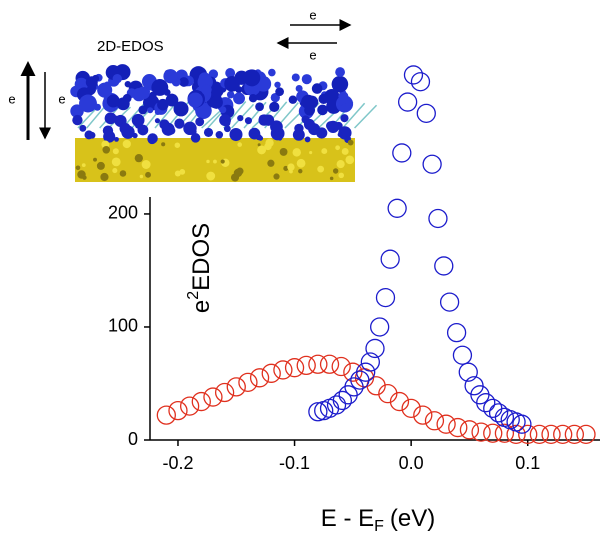  What do you see at coordinates (123, 326) in the screenshot?
I see `y-tick-label: 100` at bounding box center [123, 326].